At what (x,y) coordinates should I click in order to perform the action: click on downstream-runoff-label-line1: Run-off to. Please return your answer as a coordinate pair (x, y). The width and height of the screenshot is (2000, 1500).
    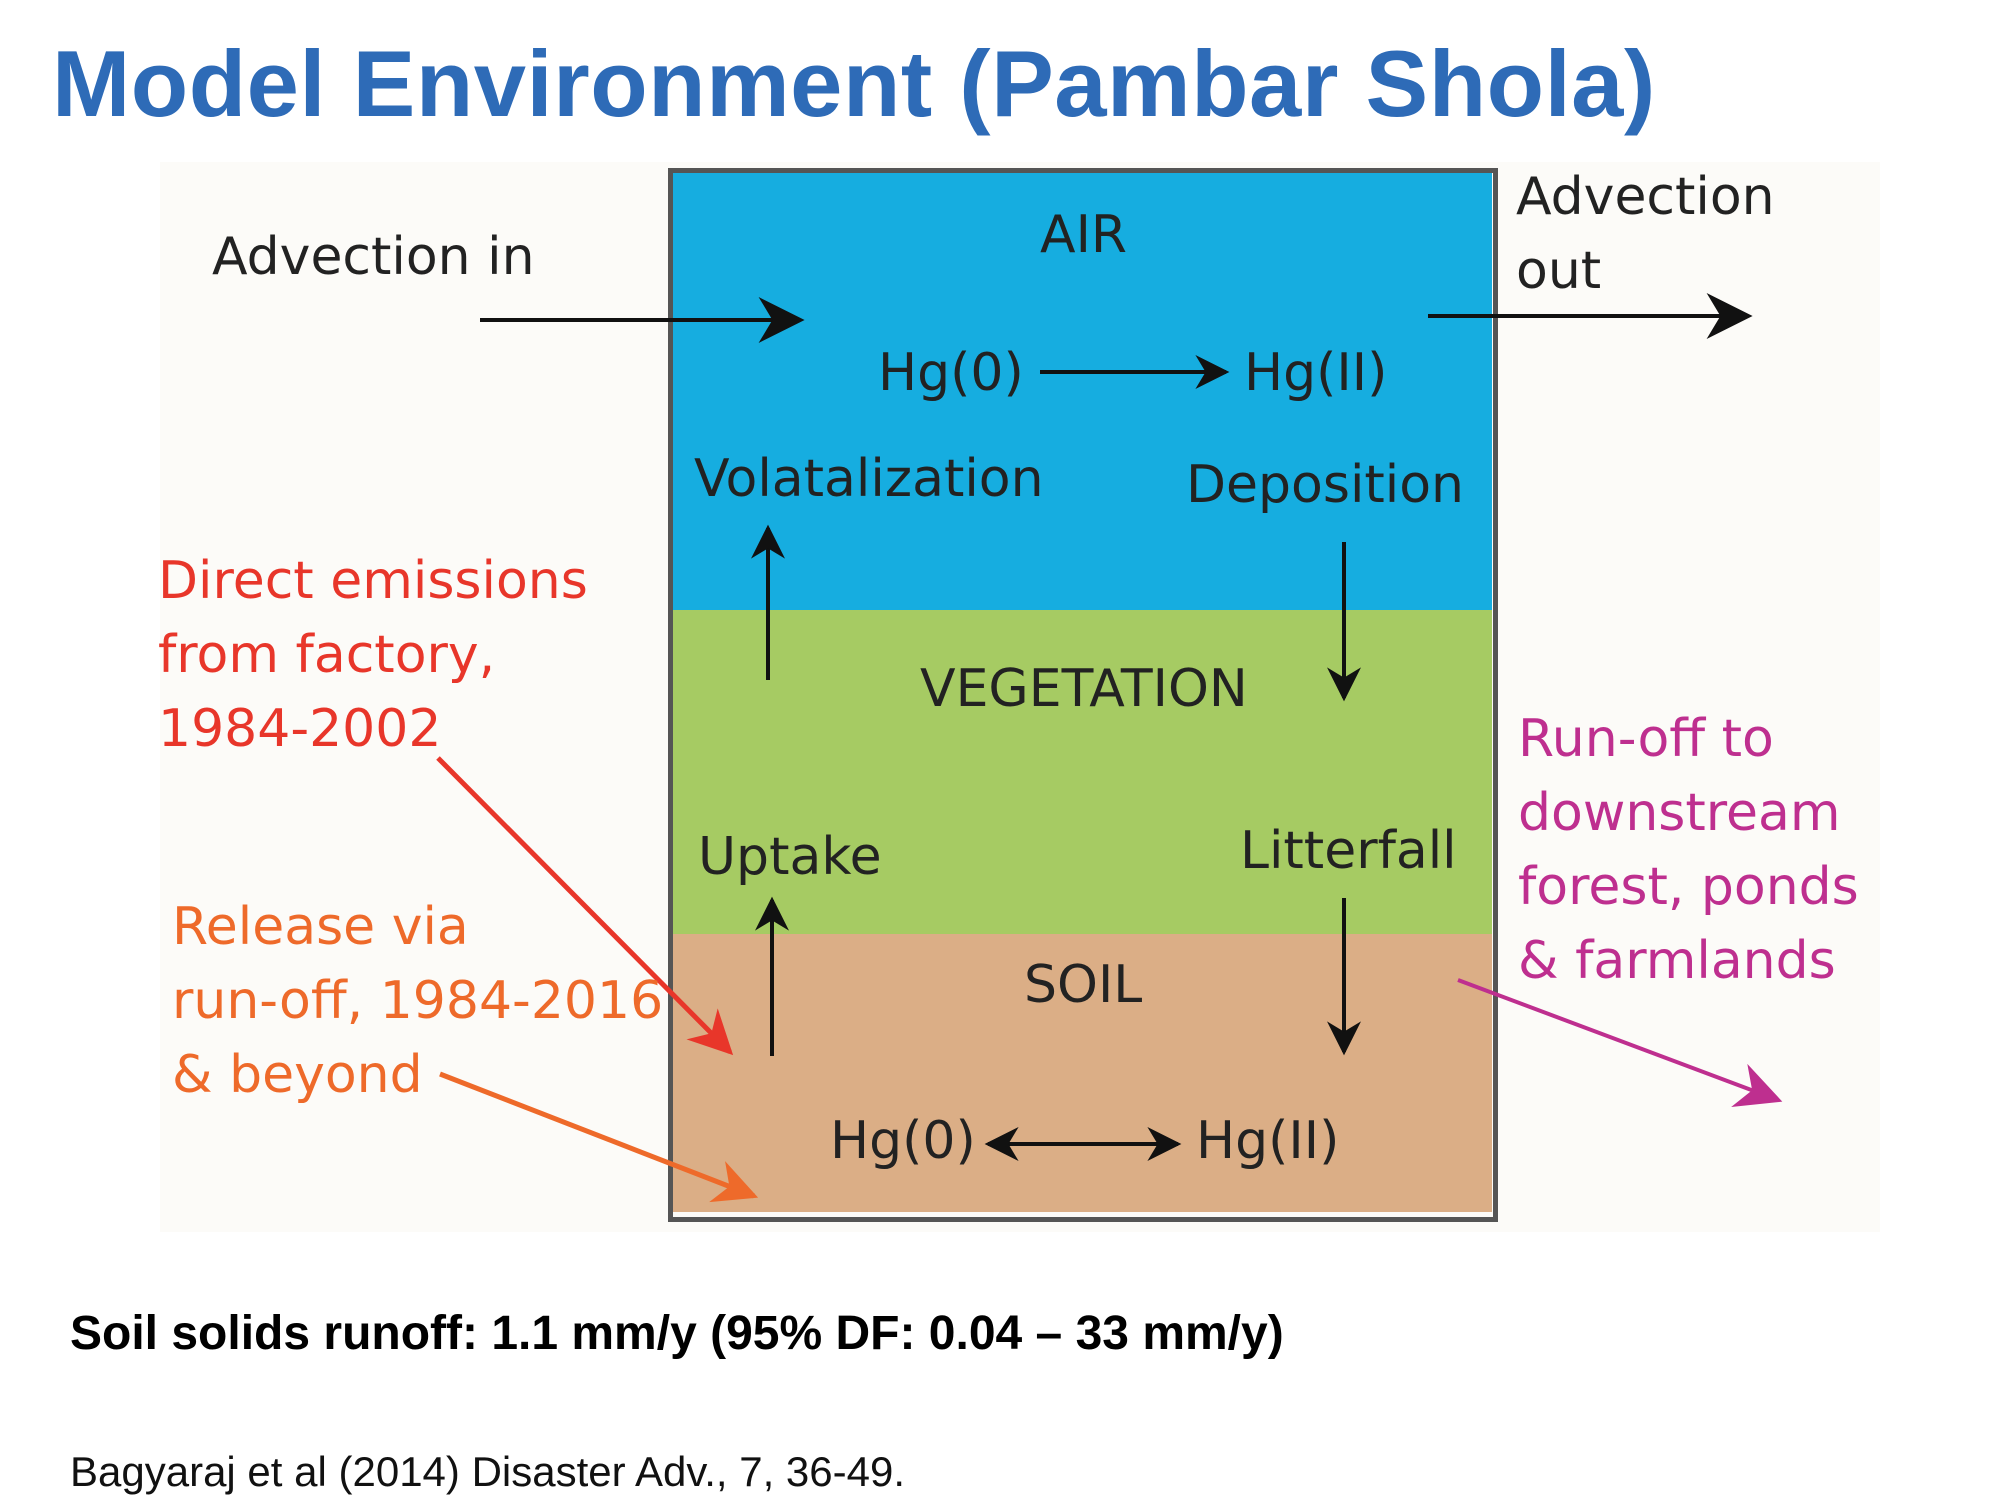
    Looking at the image, I should click on (1646, 739).